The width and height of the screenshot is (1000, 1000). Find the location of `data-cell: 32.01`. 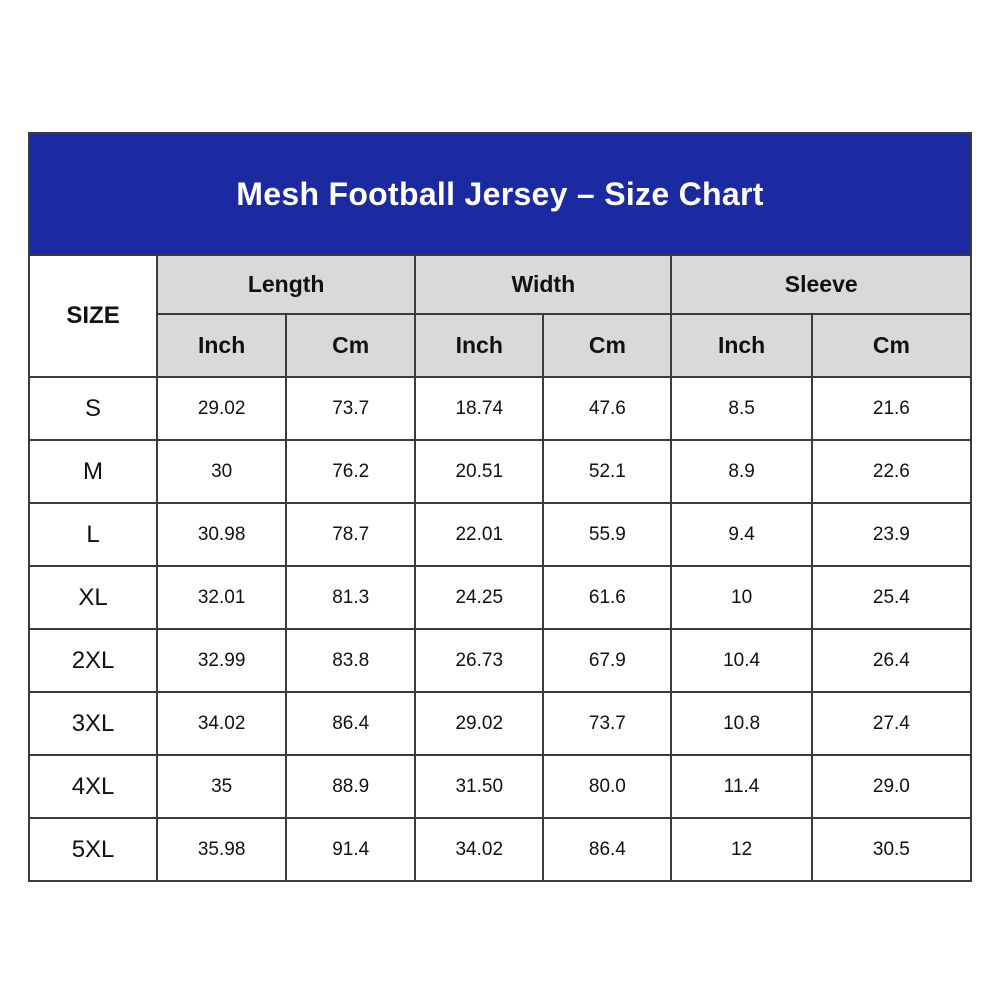

data-cell: 32.01 is located at coordinates (222, 597).